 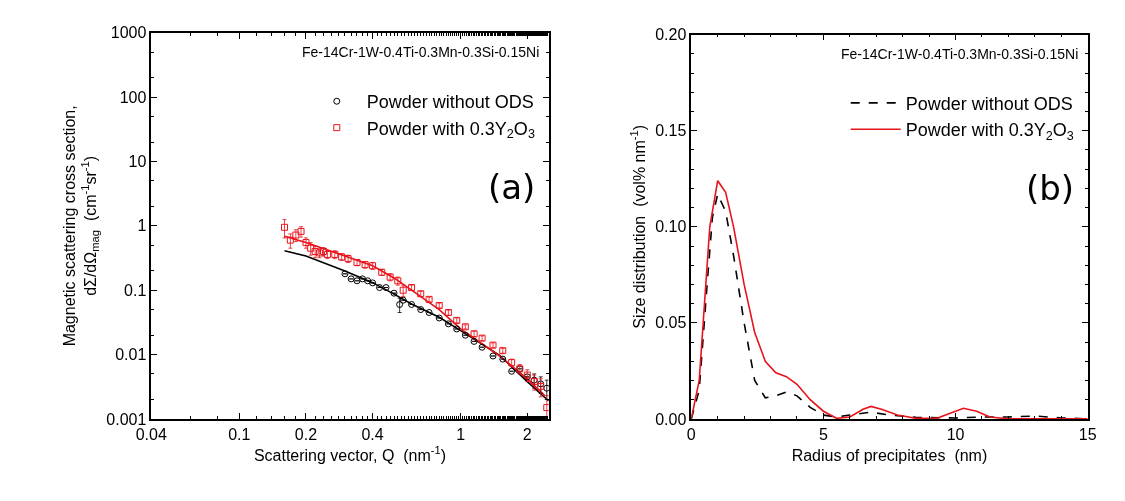 I want to click on y-tick-label: 0.01, so click(x=131, y=355).